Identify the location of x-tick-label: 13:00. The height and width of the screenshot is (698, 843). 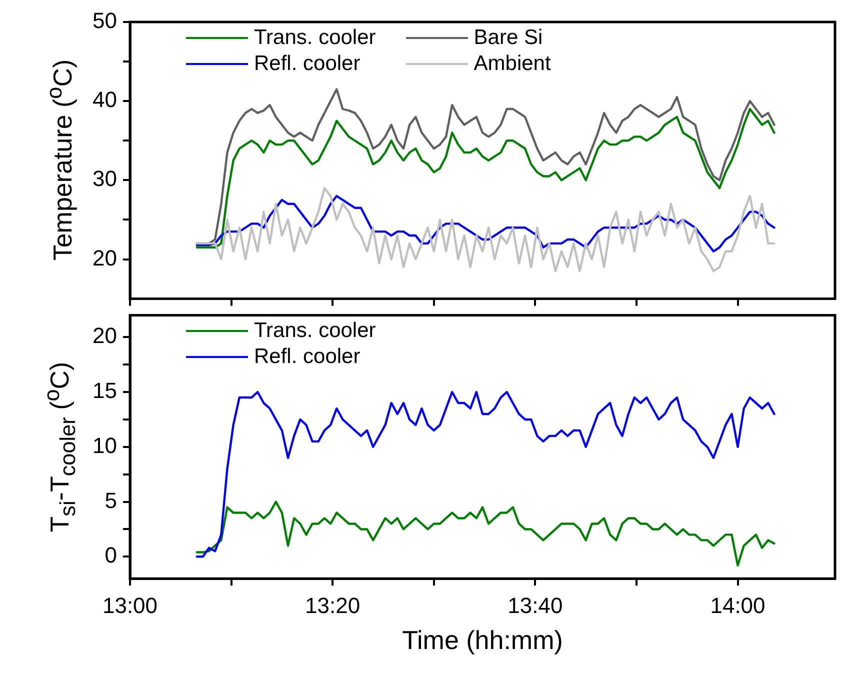
(130, 605).